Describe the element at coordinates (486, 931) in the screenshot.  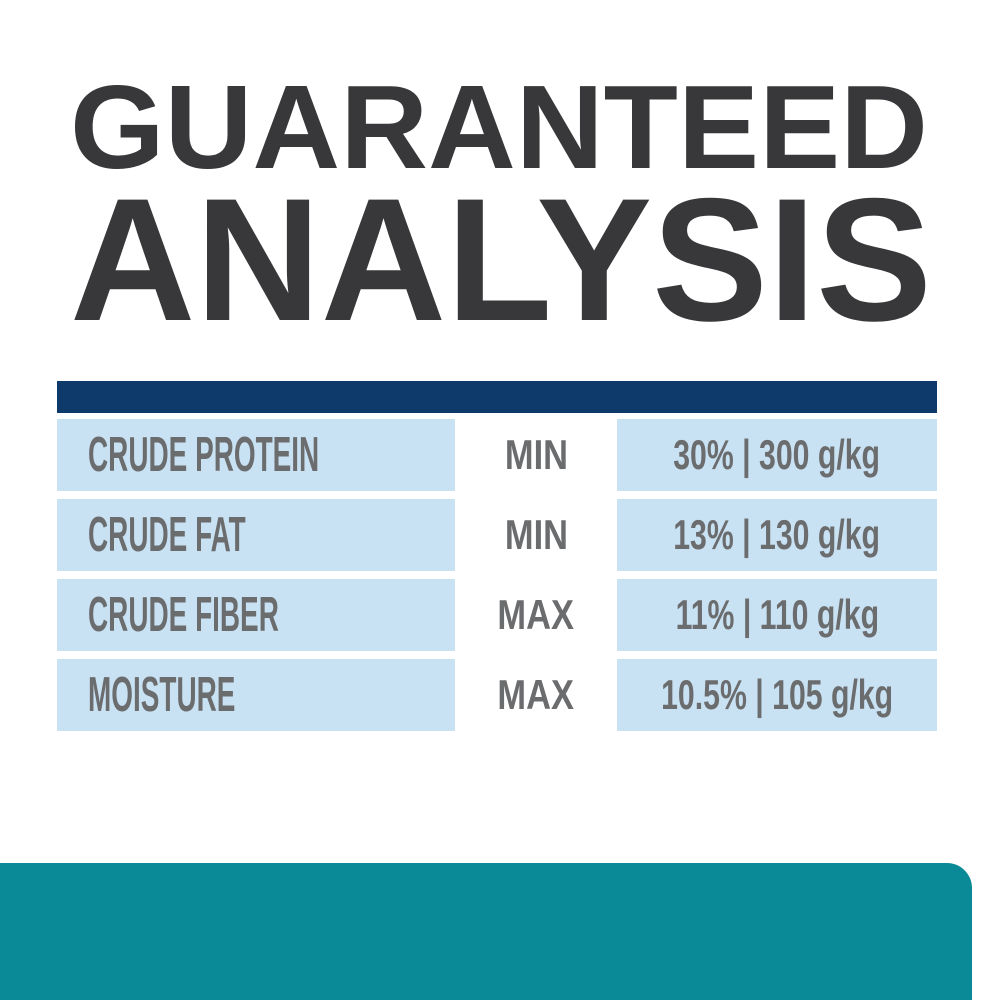
I see `bottom-accent-bar` at that location.